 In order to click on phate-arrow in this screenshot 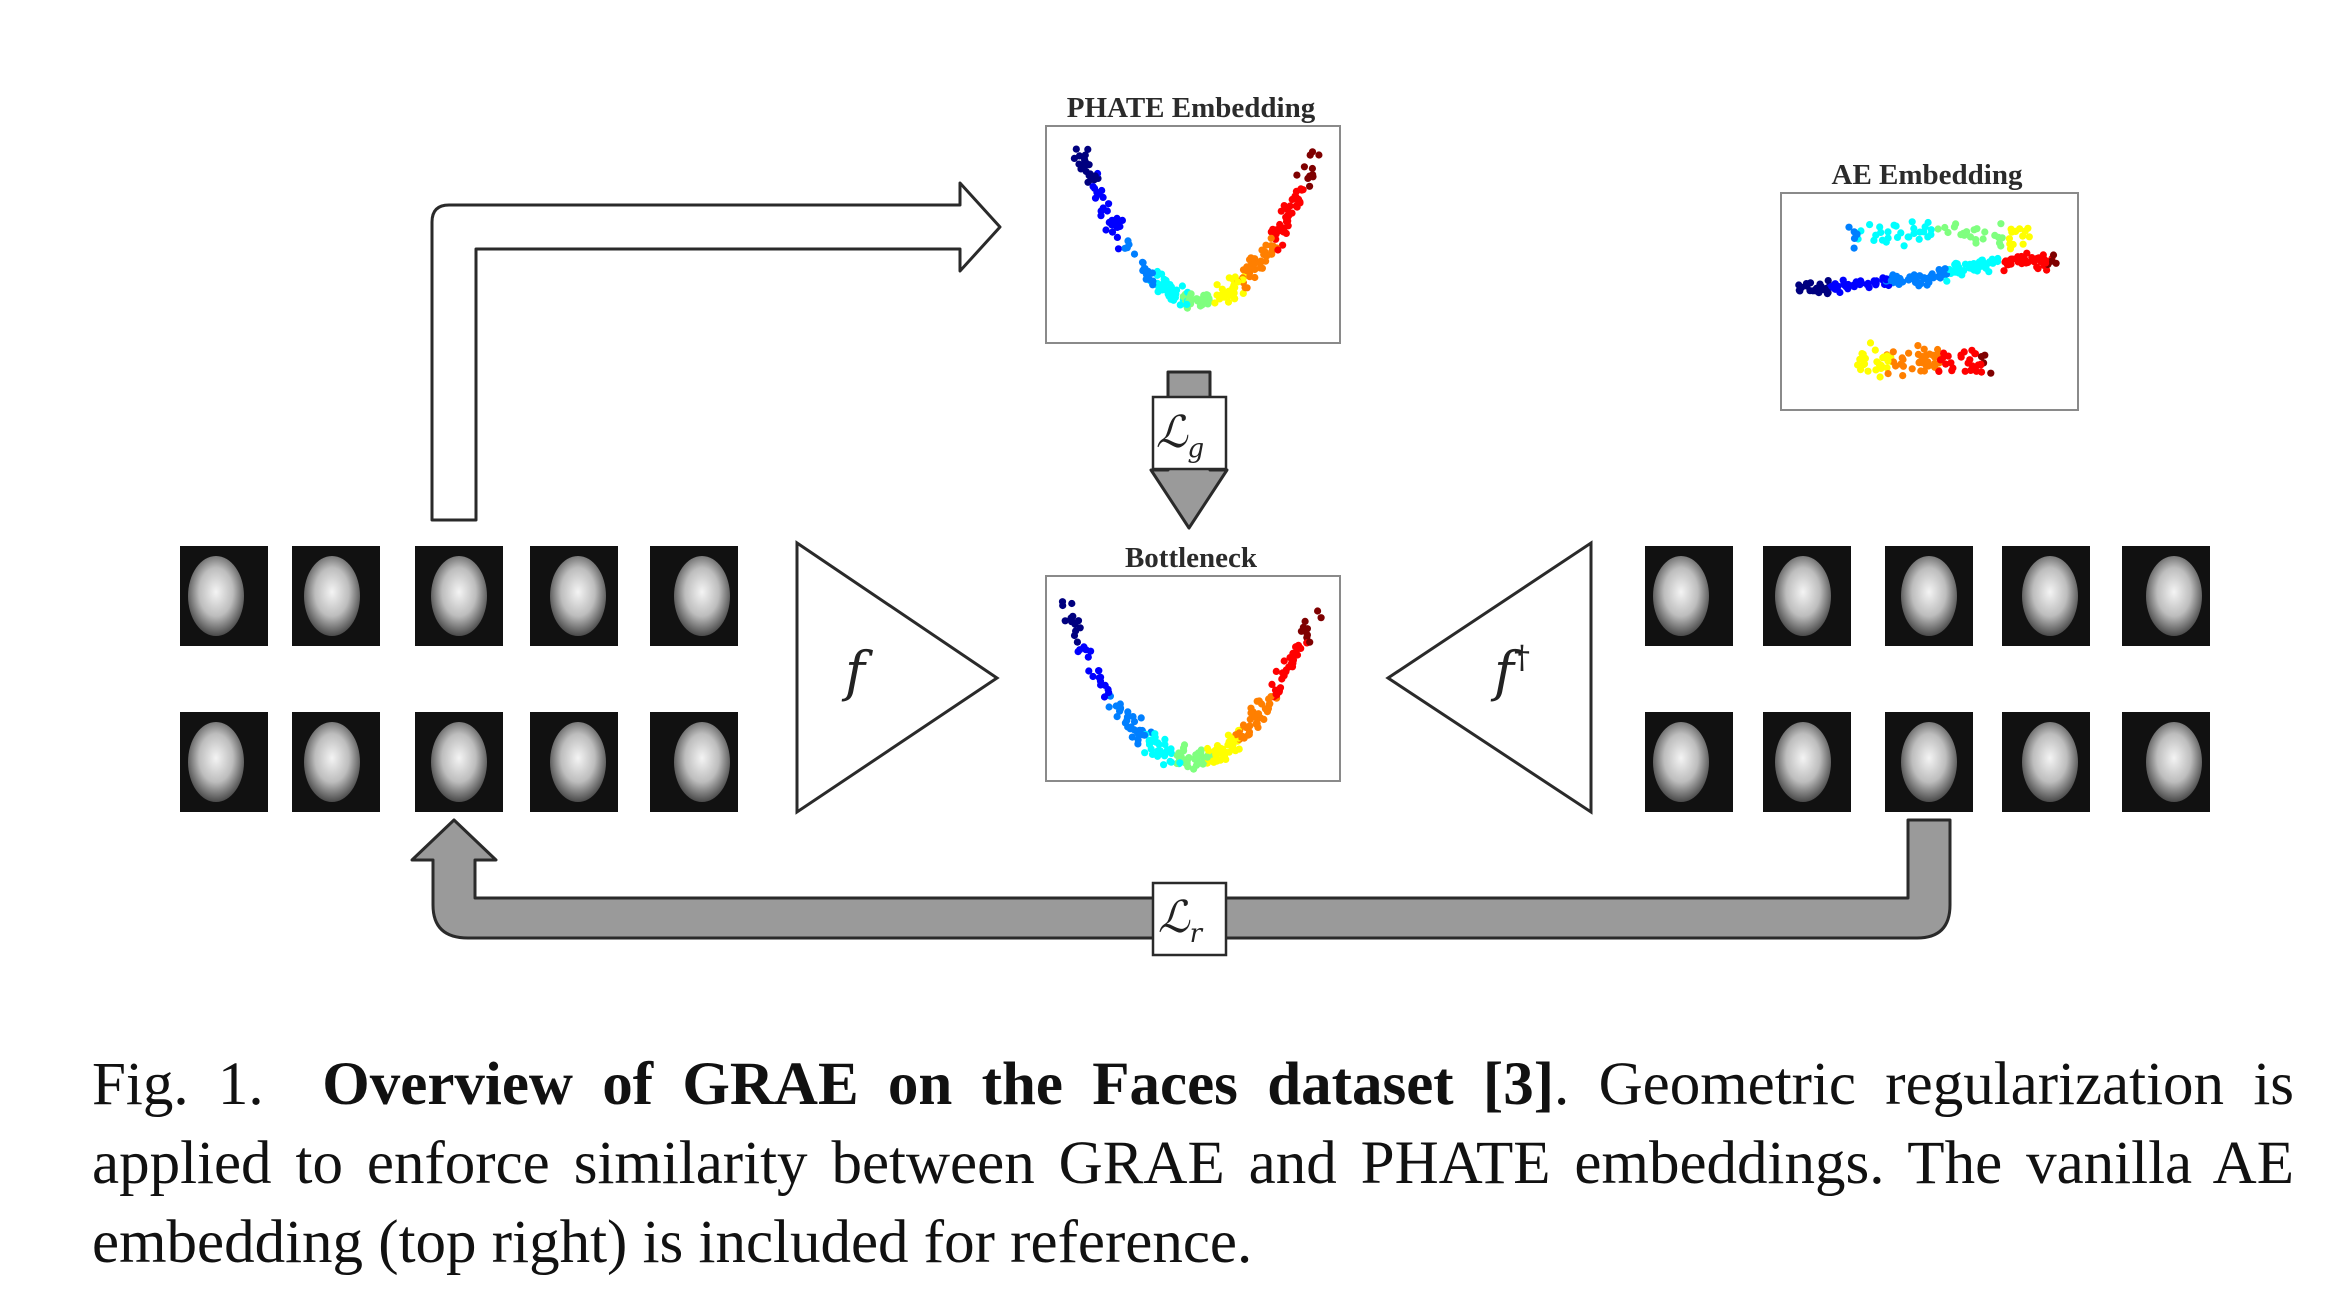, I will do `click(716, 351)`.